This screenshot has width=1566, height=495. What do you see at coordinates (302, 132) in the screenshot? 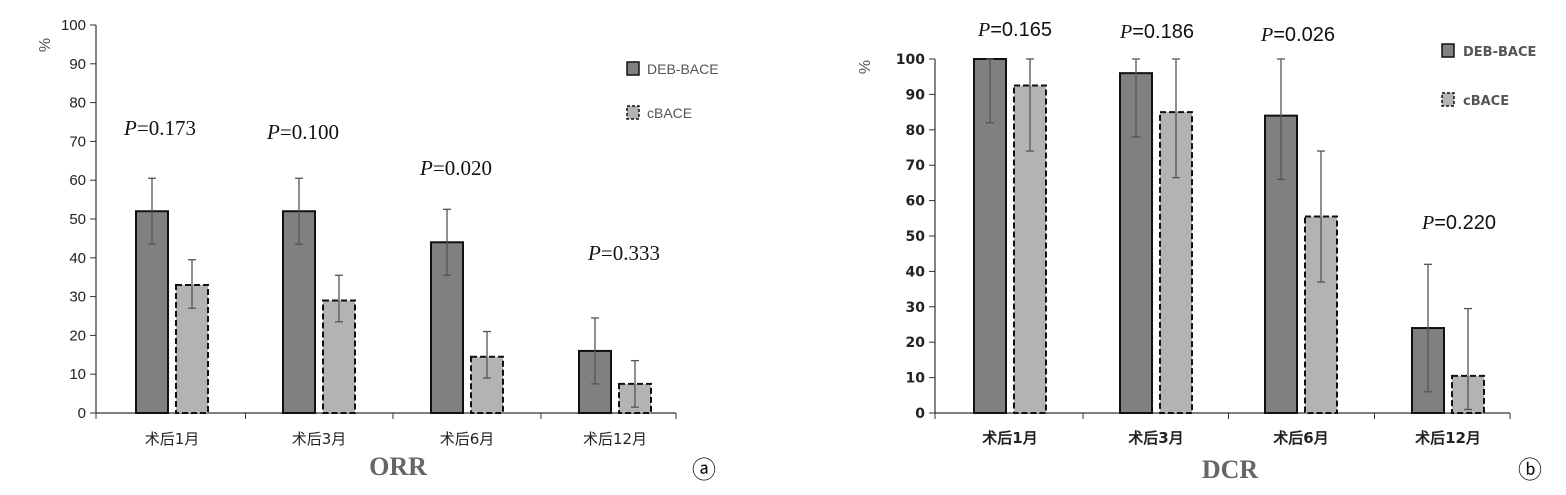
I see `p-value-label: P=0.100` at bounding box center [302, 132].